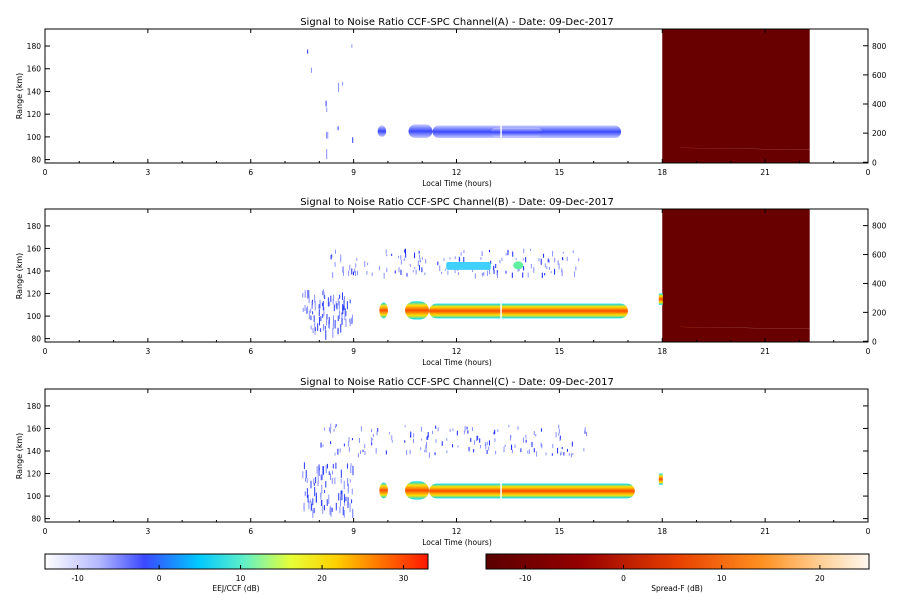  I want to click on panel-a-xtick-label: 0, so click(45, 172).